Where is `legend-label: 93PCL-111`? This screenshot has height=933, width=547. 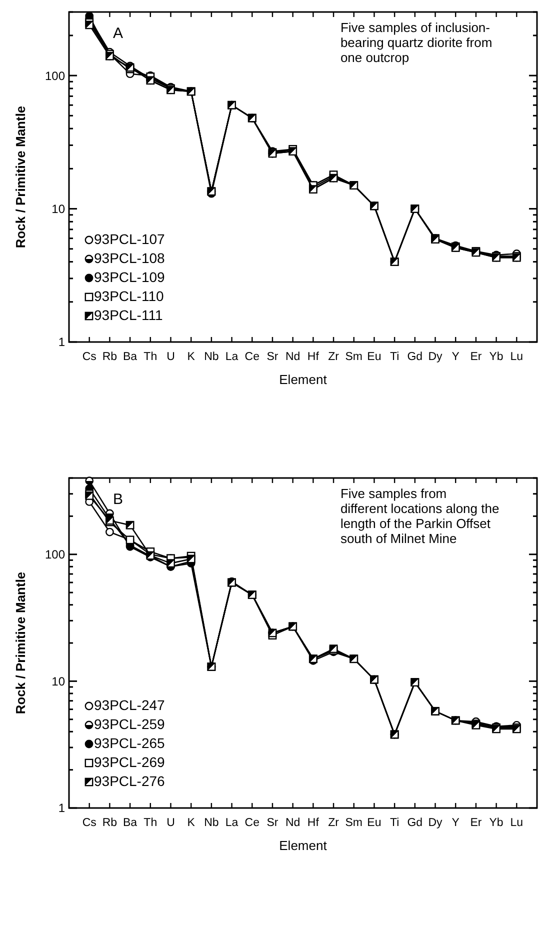 legend-label: 93PCL-111 is located at coordinates (128, 315).